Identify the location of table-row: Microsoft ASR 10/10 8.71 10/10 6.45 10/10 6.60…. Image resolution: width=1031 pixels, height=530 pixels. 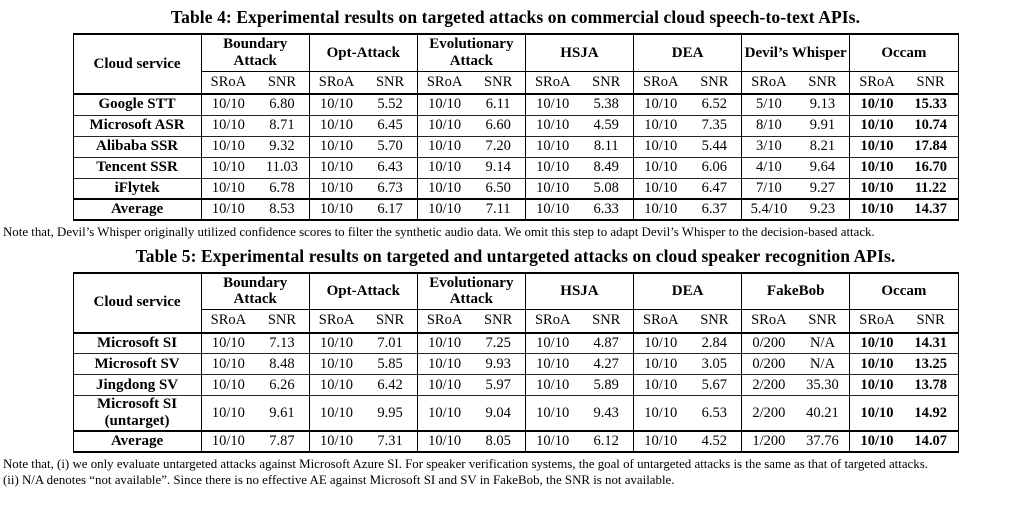
(515, 125).